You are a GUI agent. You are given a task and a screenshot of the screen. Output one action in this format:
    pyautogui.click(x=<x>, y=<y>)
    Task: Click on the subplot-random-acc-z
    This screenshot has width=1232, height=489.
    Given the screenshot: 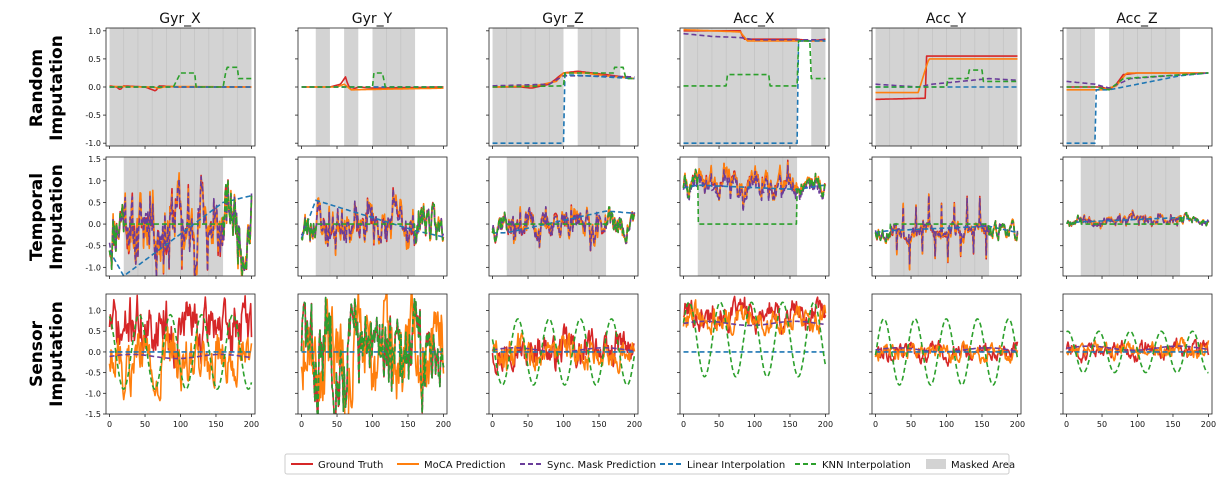 What is the action you would take?
    pyautogui.click(x=1136, y=88)
    